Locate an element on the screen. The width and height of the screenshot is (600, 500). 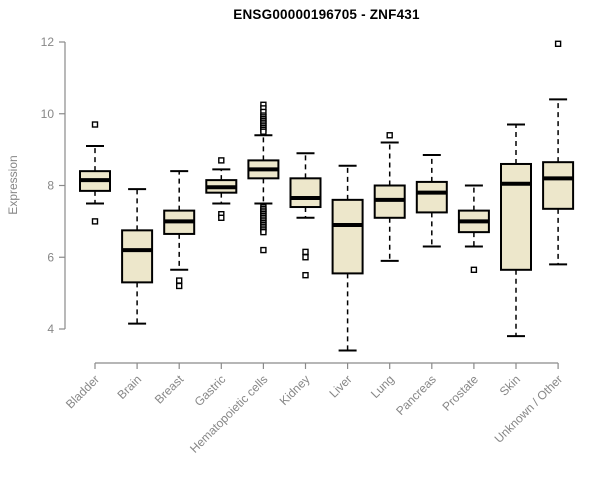
y-tick-label: 12 is located at coordinates (48, 42).